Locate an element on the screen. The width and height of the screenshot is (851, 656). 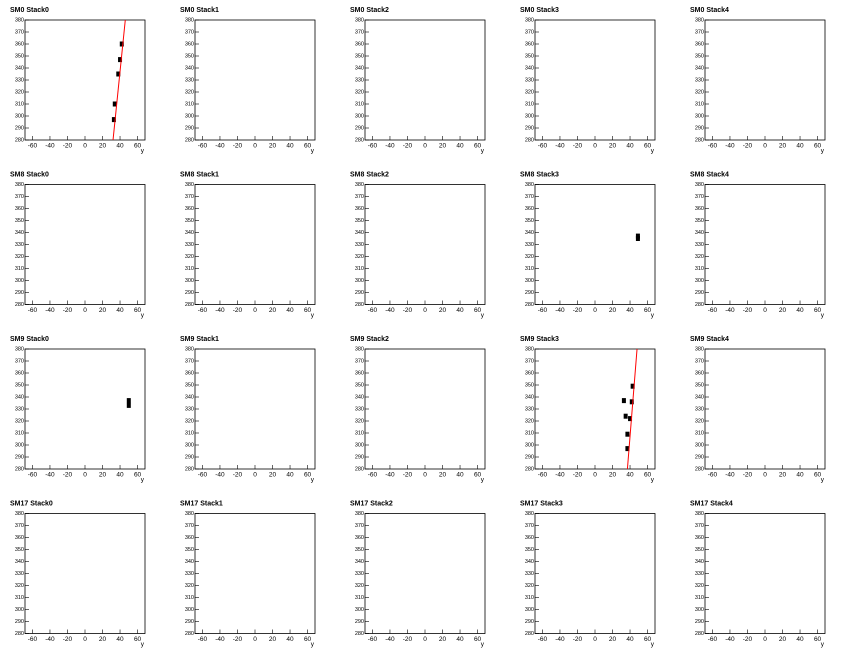
y-tick-label: 350 is located at coordinates (19, 385).